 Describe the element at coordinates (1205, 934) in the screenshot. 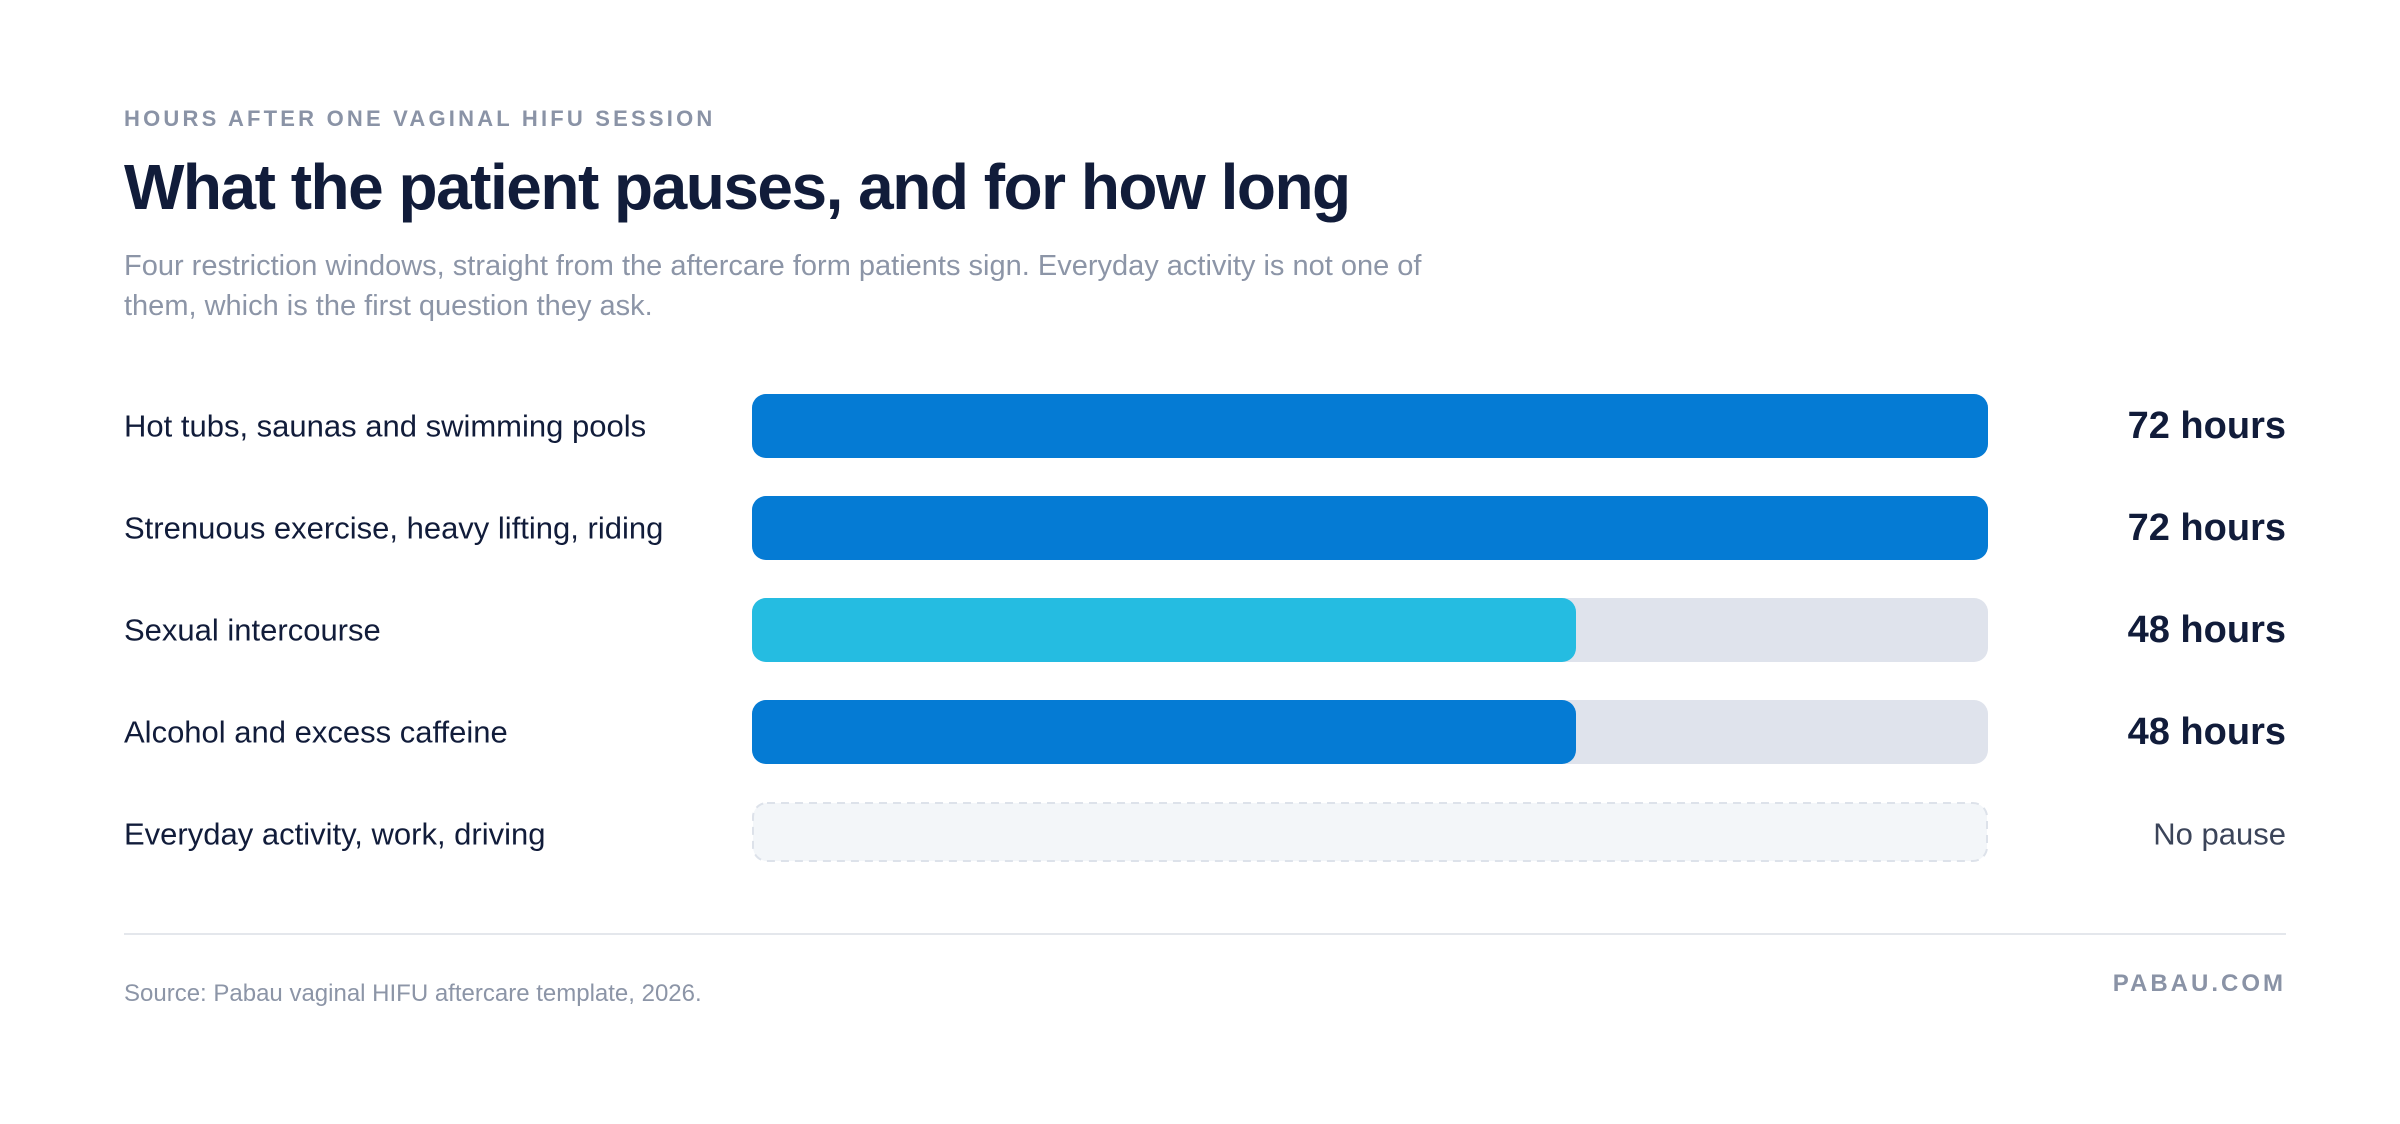

I see `footer-divider` at that location.